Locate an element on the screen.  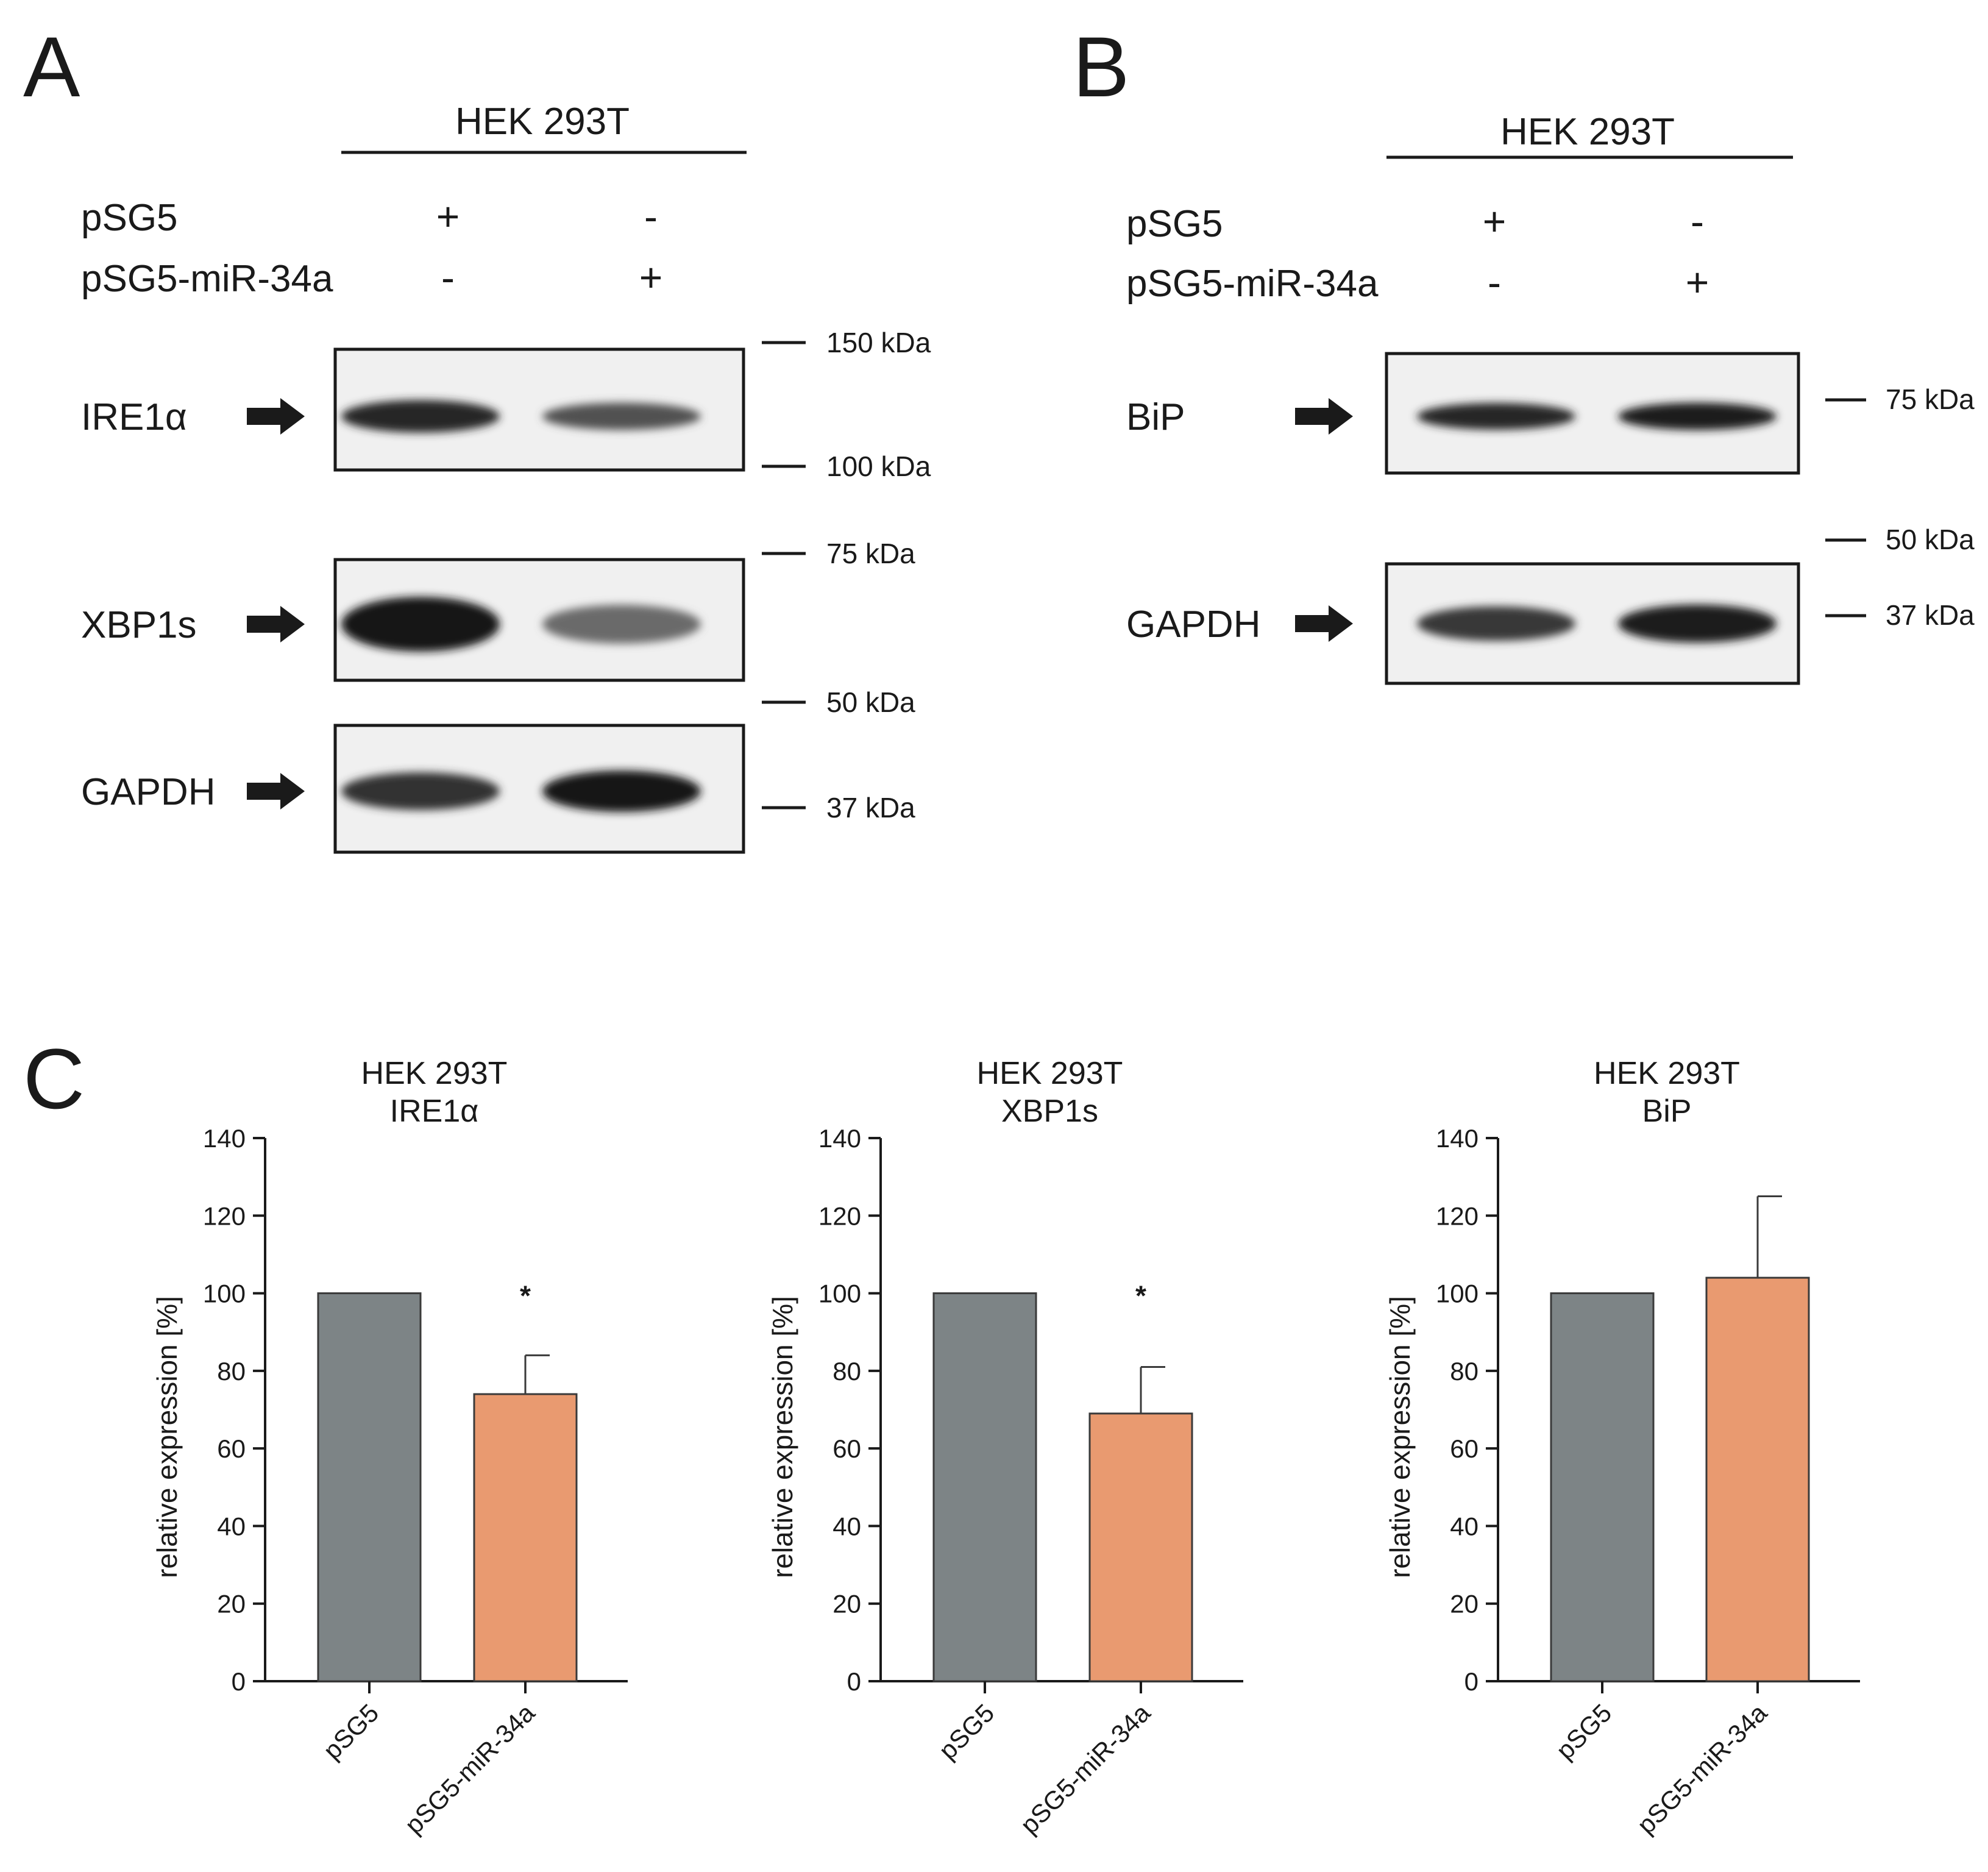
panel-a-markers: 150 kDa 100 kDa 75 kDa 50 kDa 37 kDa is located at coordinates (846, 575).